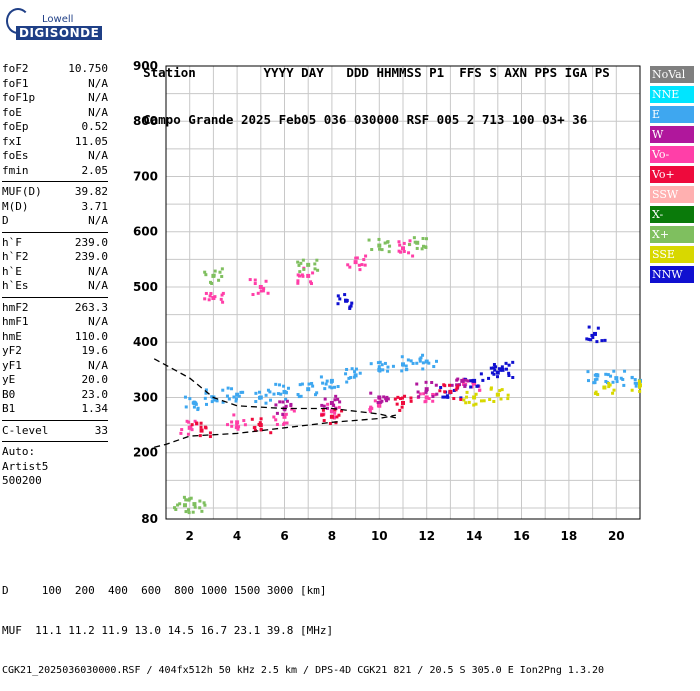  I want to click on param-value: 23.0, so click(95, 394).